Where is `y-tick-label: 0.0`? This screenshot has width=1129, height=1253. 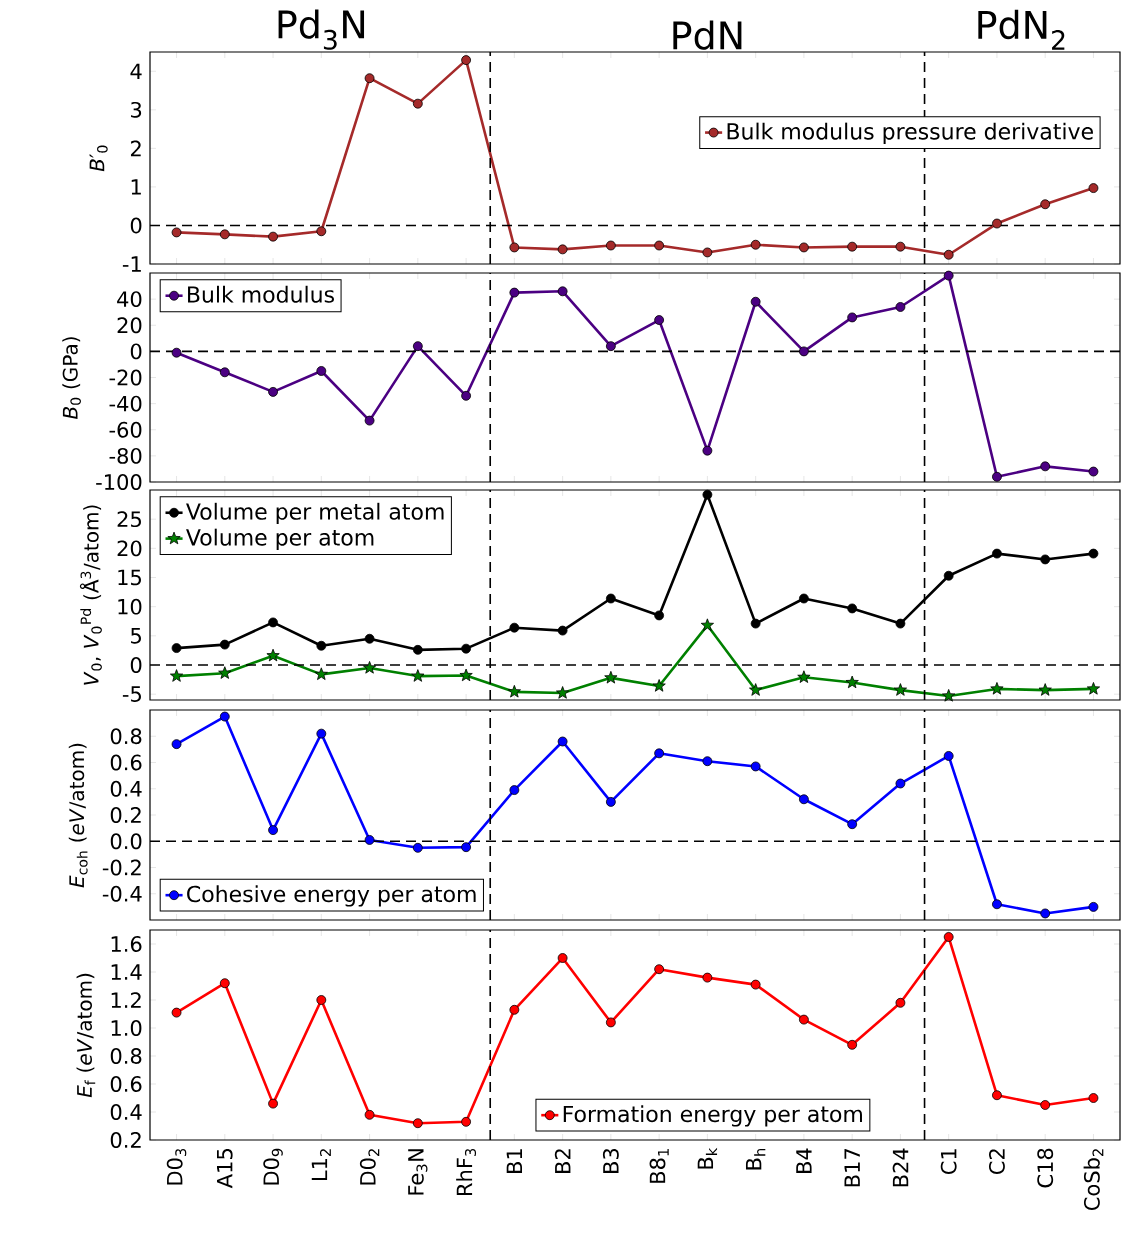 y-tick-label: 0.0 is located at coordinates (126, 841).